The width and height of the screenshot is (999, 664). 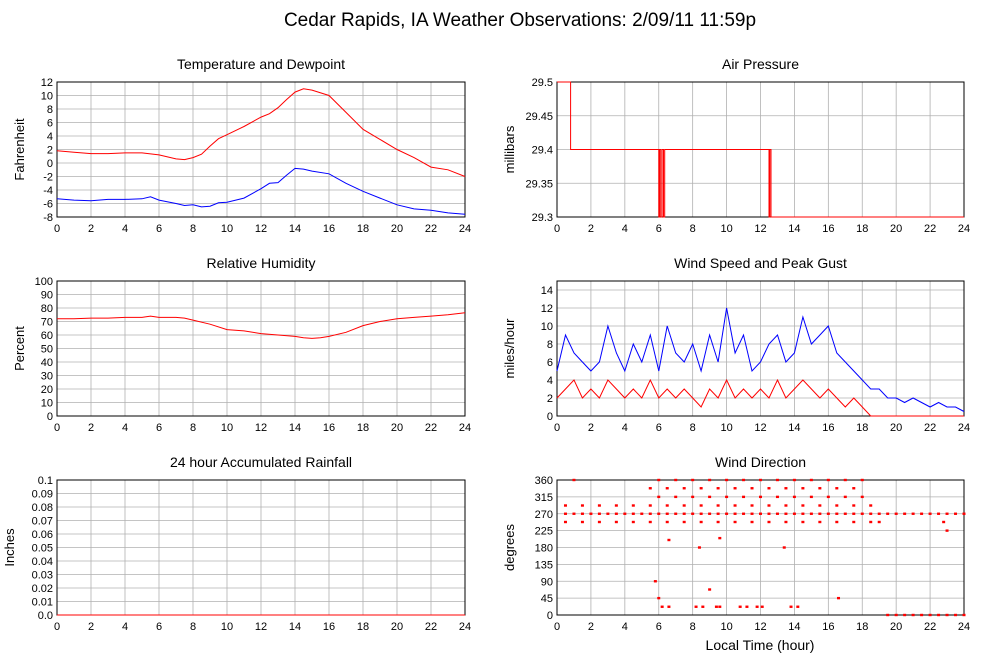 What do you see at coordinates (693, 627) in the screenshot?
I see `direction-xtick-label: 8` at bounding box center [693, 627].